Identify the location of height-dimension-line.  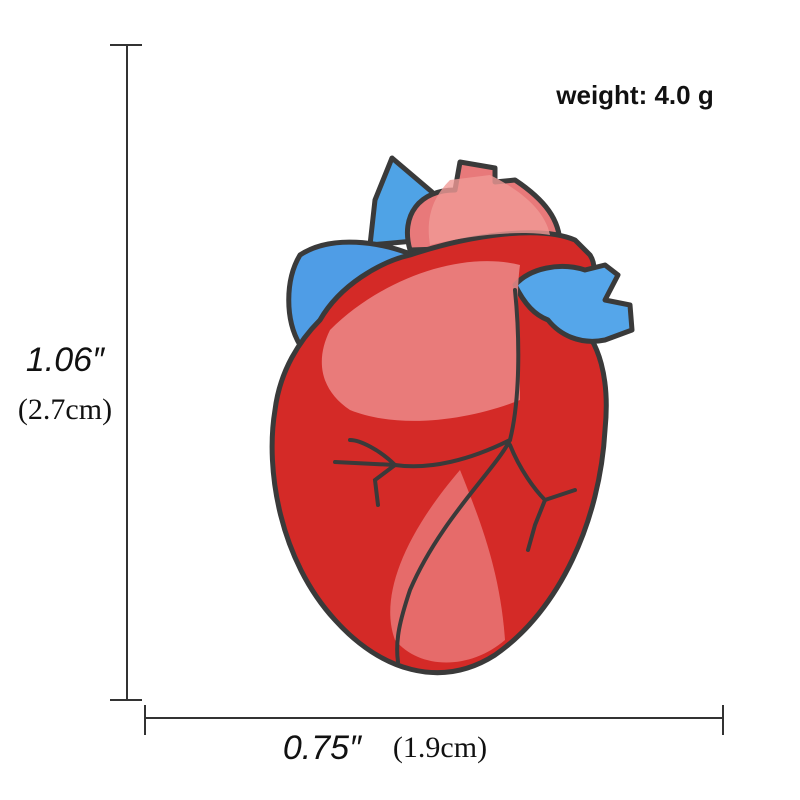
(126, 372).